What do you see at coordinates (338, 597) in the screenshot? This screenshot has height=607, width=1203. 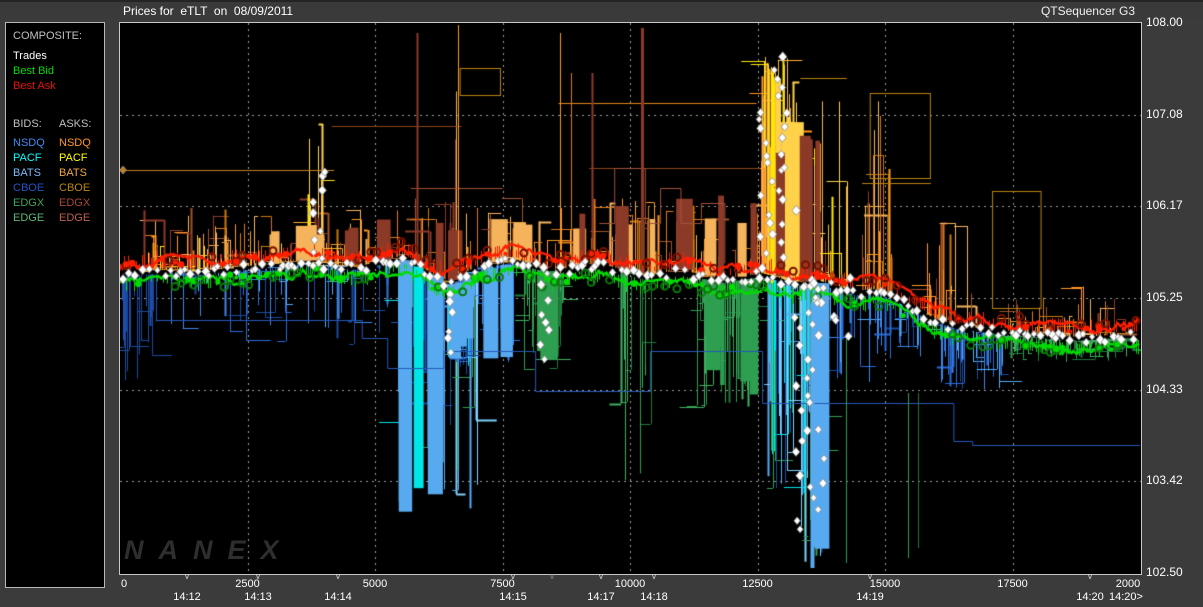 I see `x-axis-time-label: 14:14` at bounding box center [338, 597].